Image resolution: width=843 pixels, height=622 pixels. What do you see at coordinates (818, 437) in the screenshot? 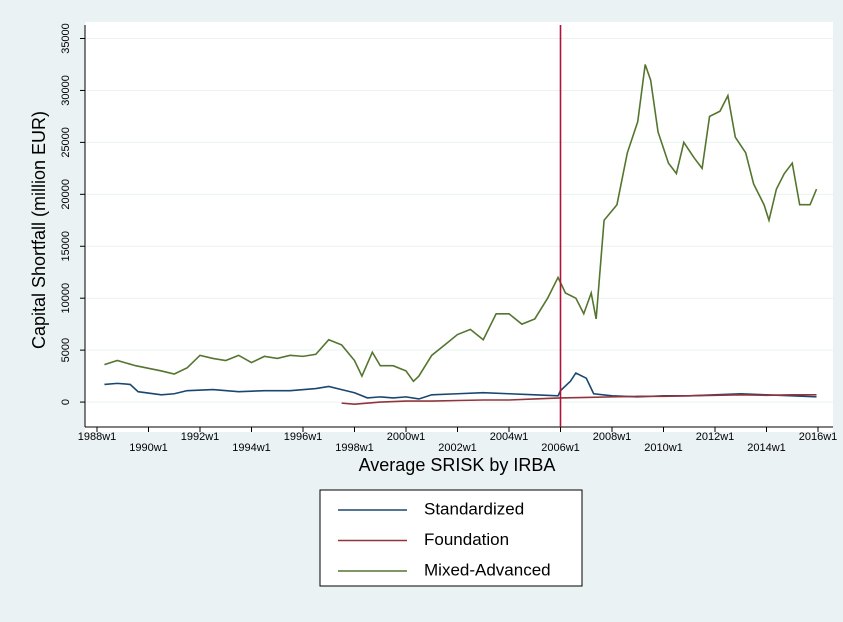
I see `x-tick-label: 2016w1` at bounding box center [818, 437].